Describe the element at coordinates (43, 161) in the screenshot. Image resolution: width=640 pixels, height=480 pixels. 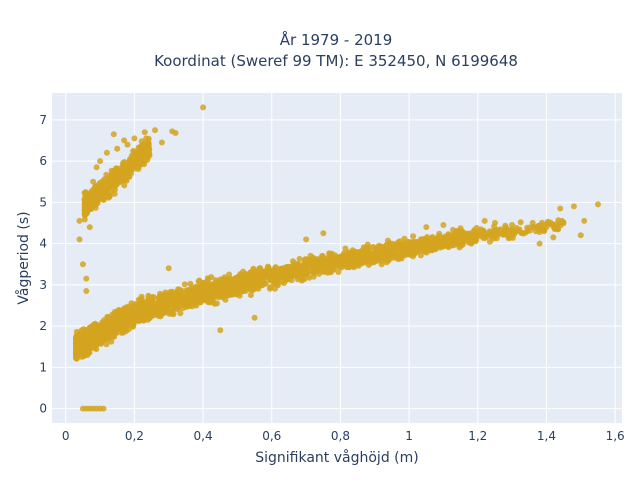
I see `y-tick-label: 6` at that location.